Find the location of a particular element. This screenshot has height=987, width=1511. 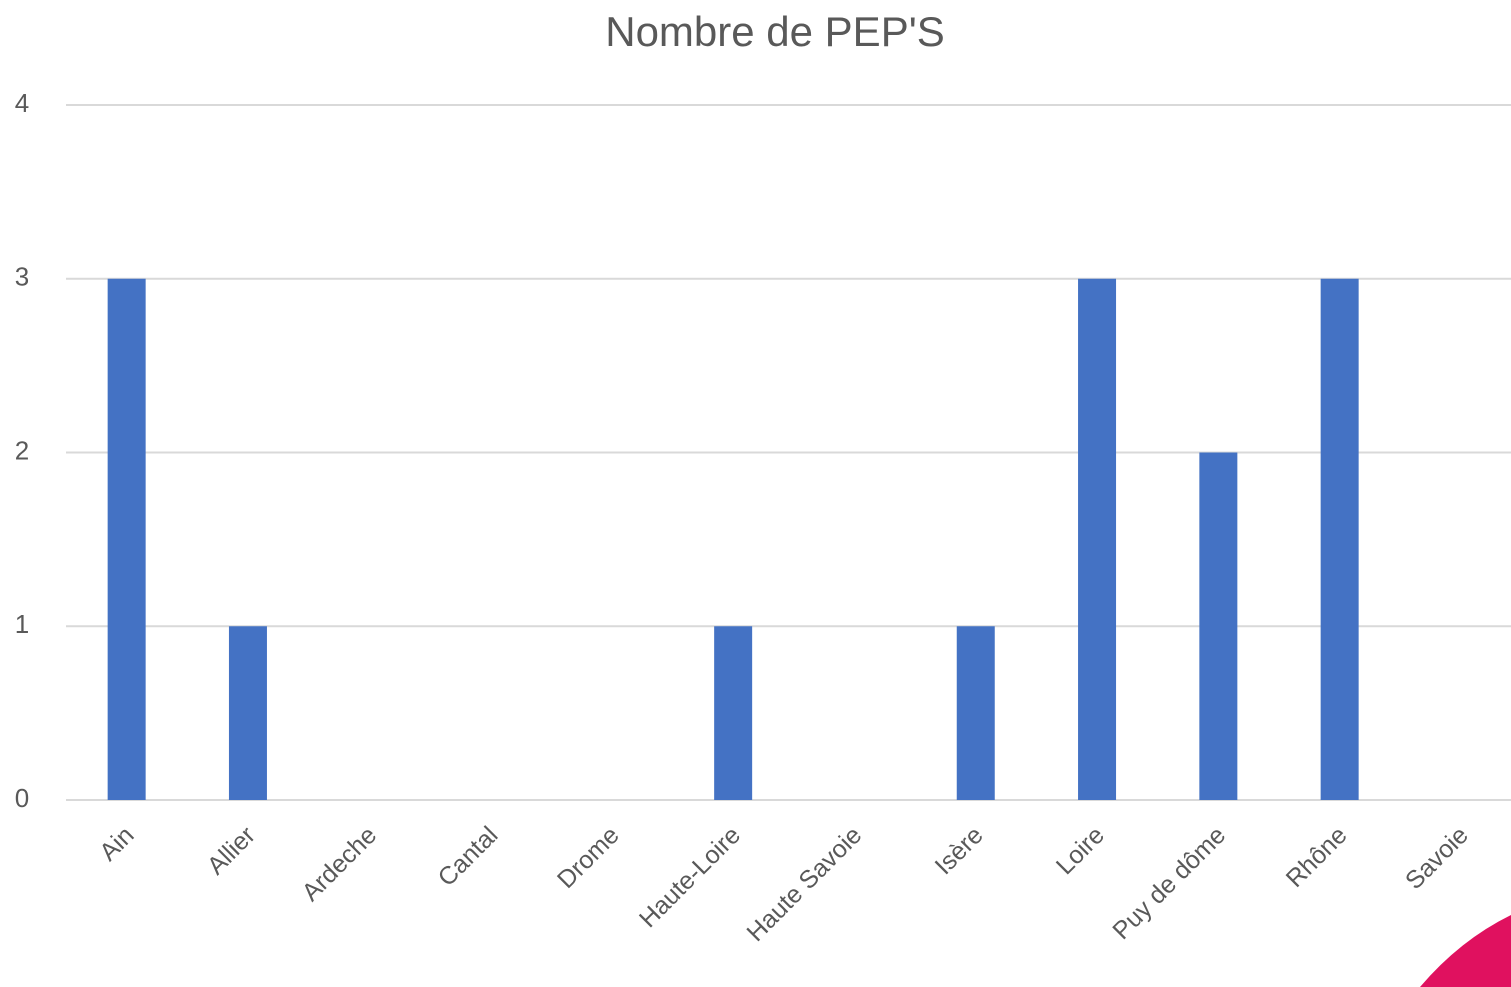

x-tick-label: Ardeche is located at coordinates (340, 864).